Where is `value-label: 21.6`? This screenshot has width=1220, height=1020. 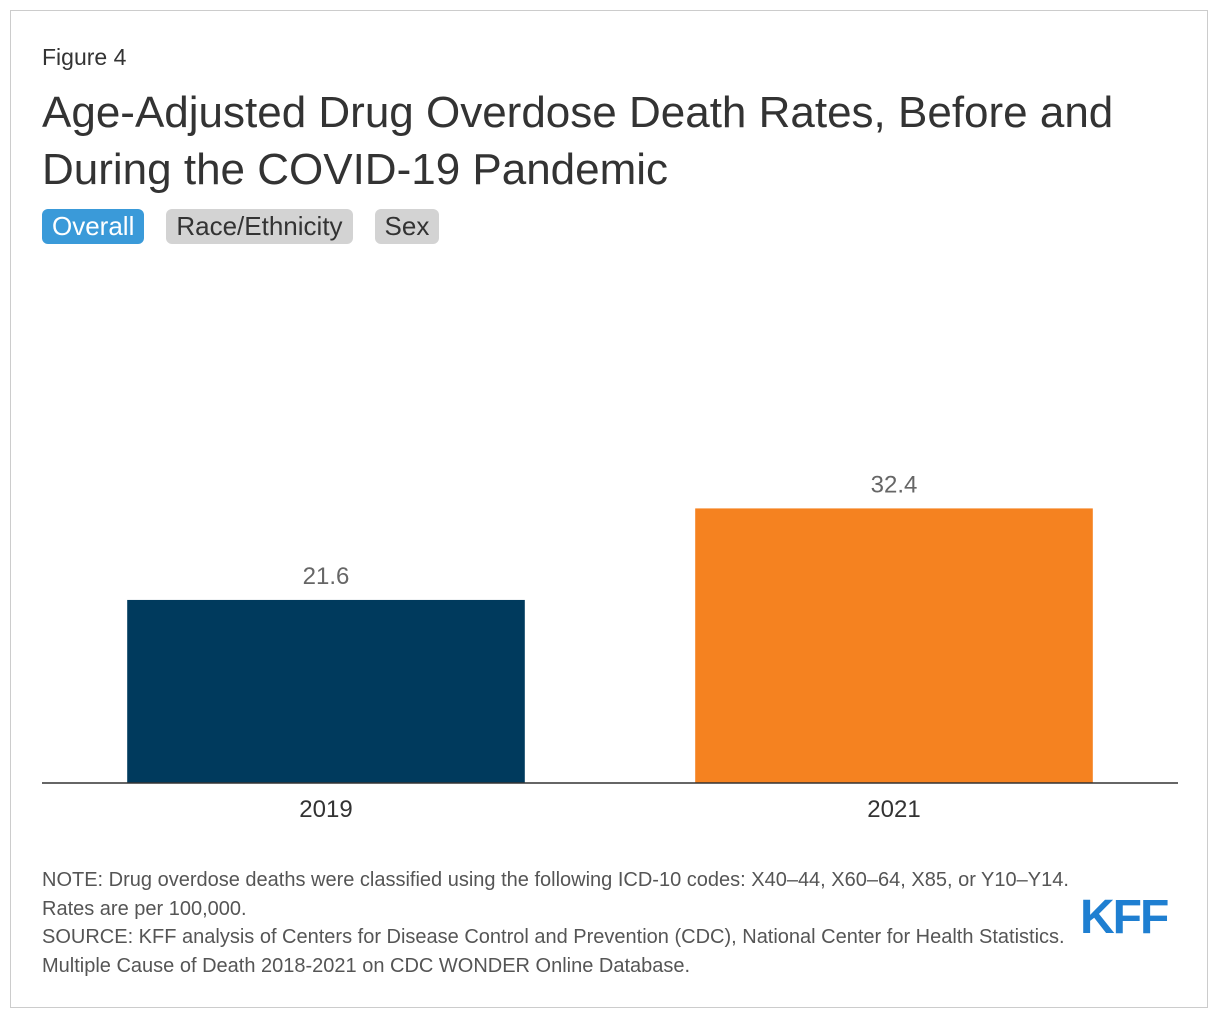 value-label: 21.6 is located at coordinates (326, 576).